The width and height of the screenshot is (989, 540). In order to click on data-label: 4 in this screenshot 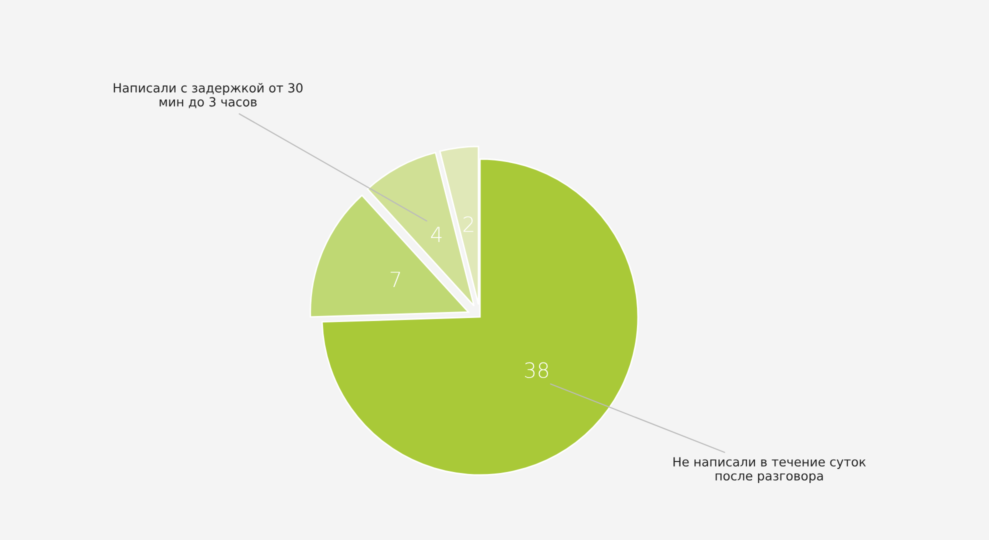, I will do `click(436, 234)`.